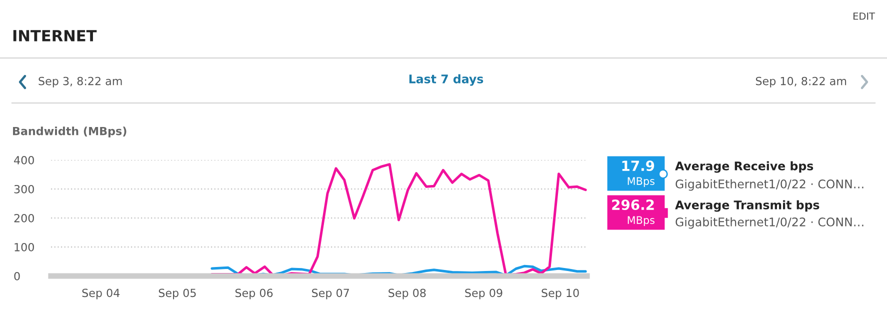 The width and height of the screenshot is (887, 322). I want to click on chart-title: INTERNET, so click(55, 36).